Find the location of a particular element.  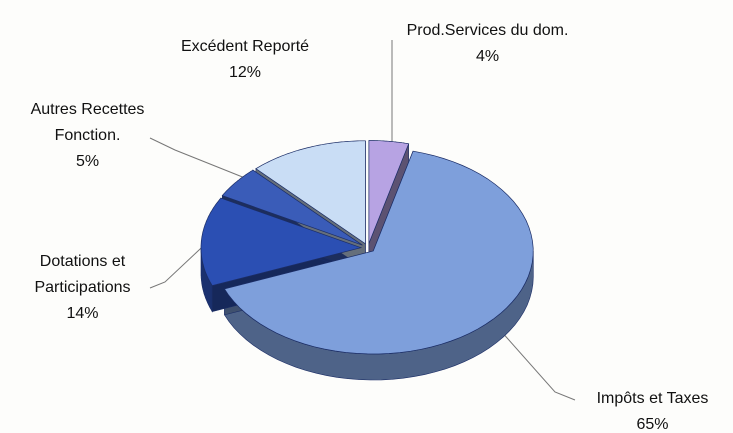

slice-label: Dotations et Participations 14% is located at coordinates (82, 288).